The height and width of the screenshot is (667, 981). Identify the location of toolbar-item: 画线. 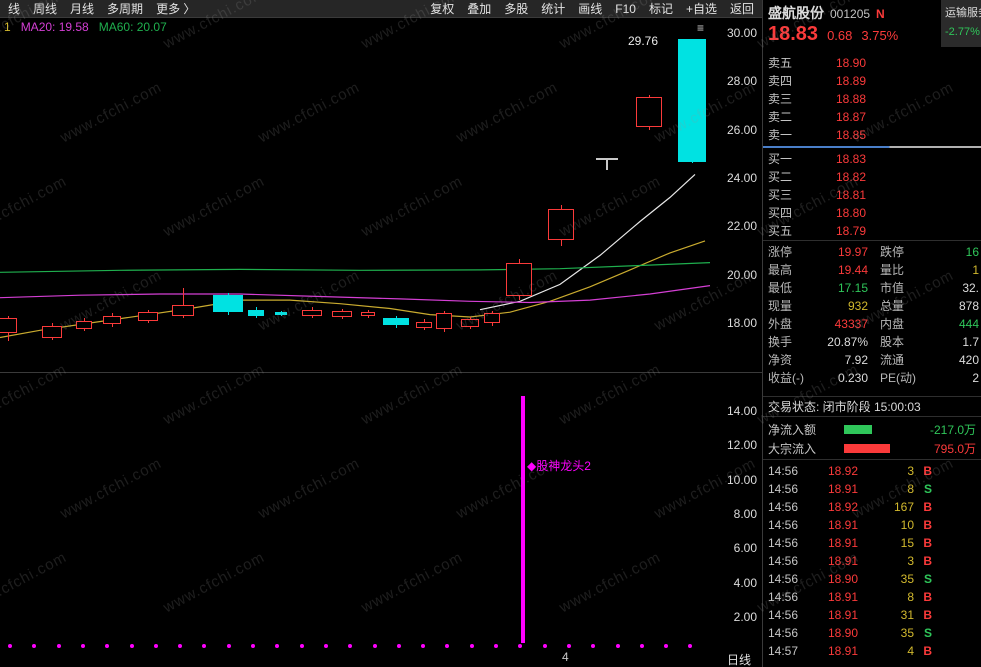
(590, 9).